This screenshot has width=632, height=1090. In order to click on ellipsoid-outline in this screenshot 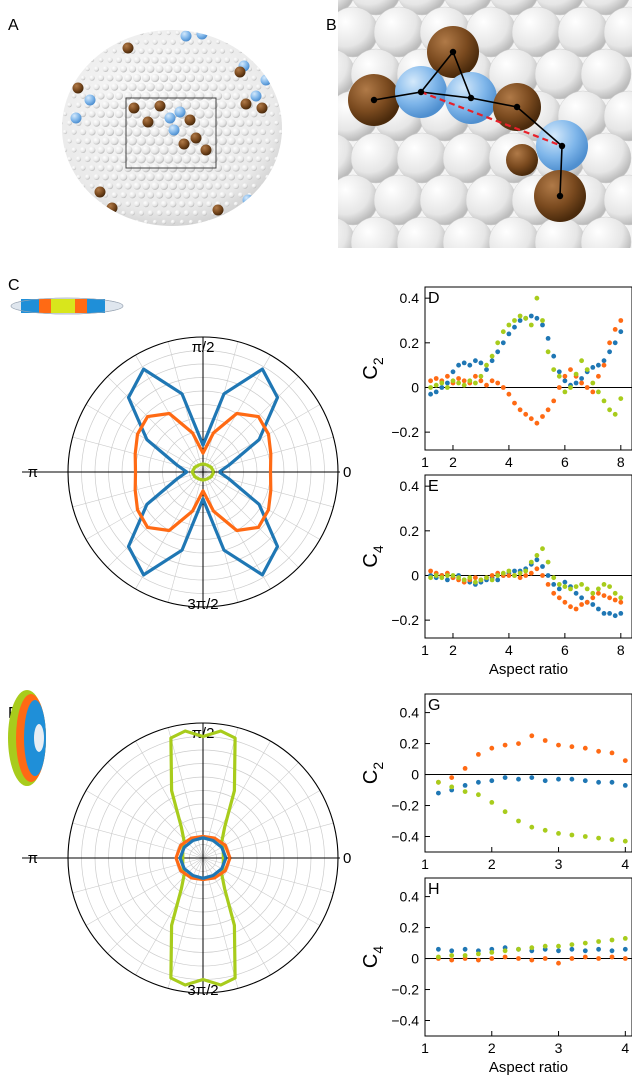, I will do `click(67, 306)`.